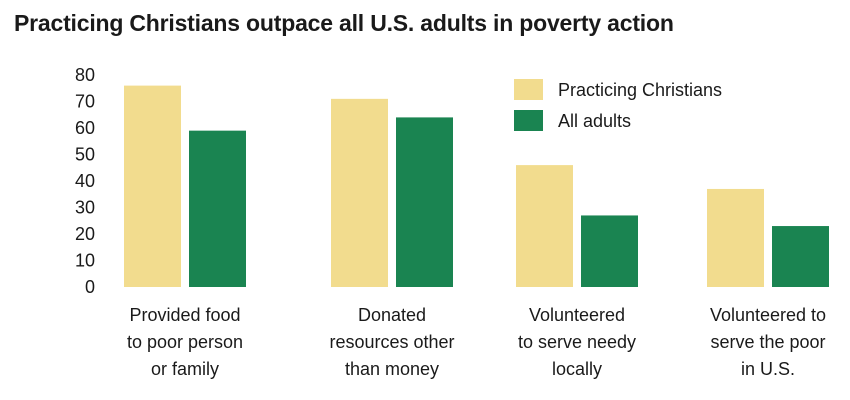 This screenshot has height=400, width=850. What do you see at coordinates (185, 342) in the screenshot?
I see `category-label: Provided food to poor person or family` at bounding box center [185, 342].